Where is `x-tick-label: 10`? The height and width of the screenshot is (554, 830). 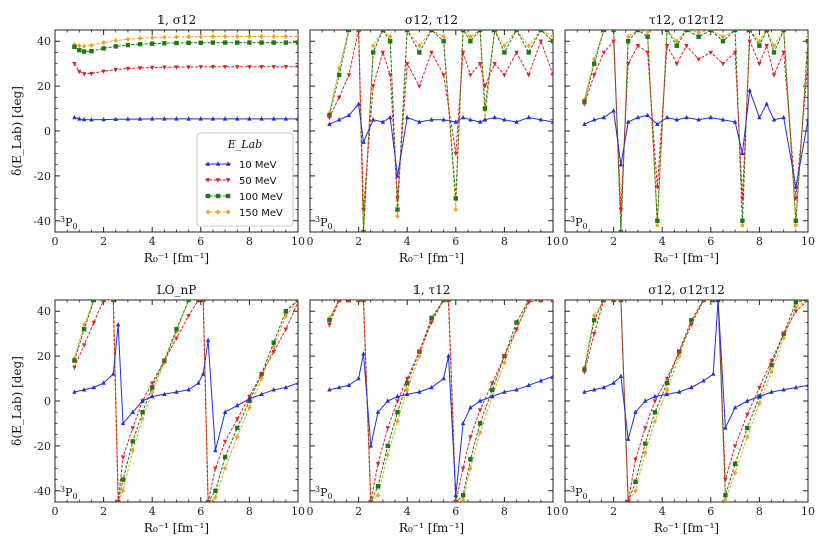 x-tick-label: 10 is located at coordinates (808, 241).